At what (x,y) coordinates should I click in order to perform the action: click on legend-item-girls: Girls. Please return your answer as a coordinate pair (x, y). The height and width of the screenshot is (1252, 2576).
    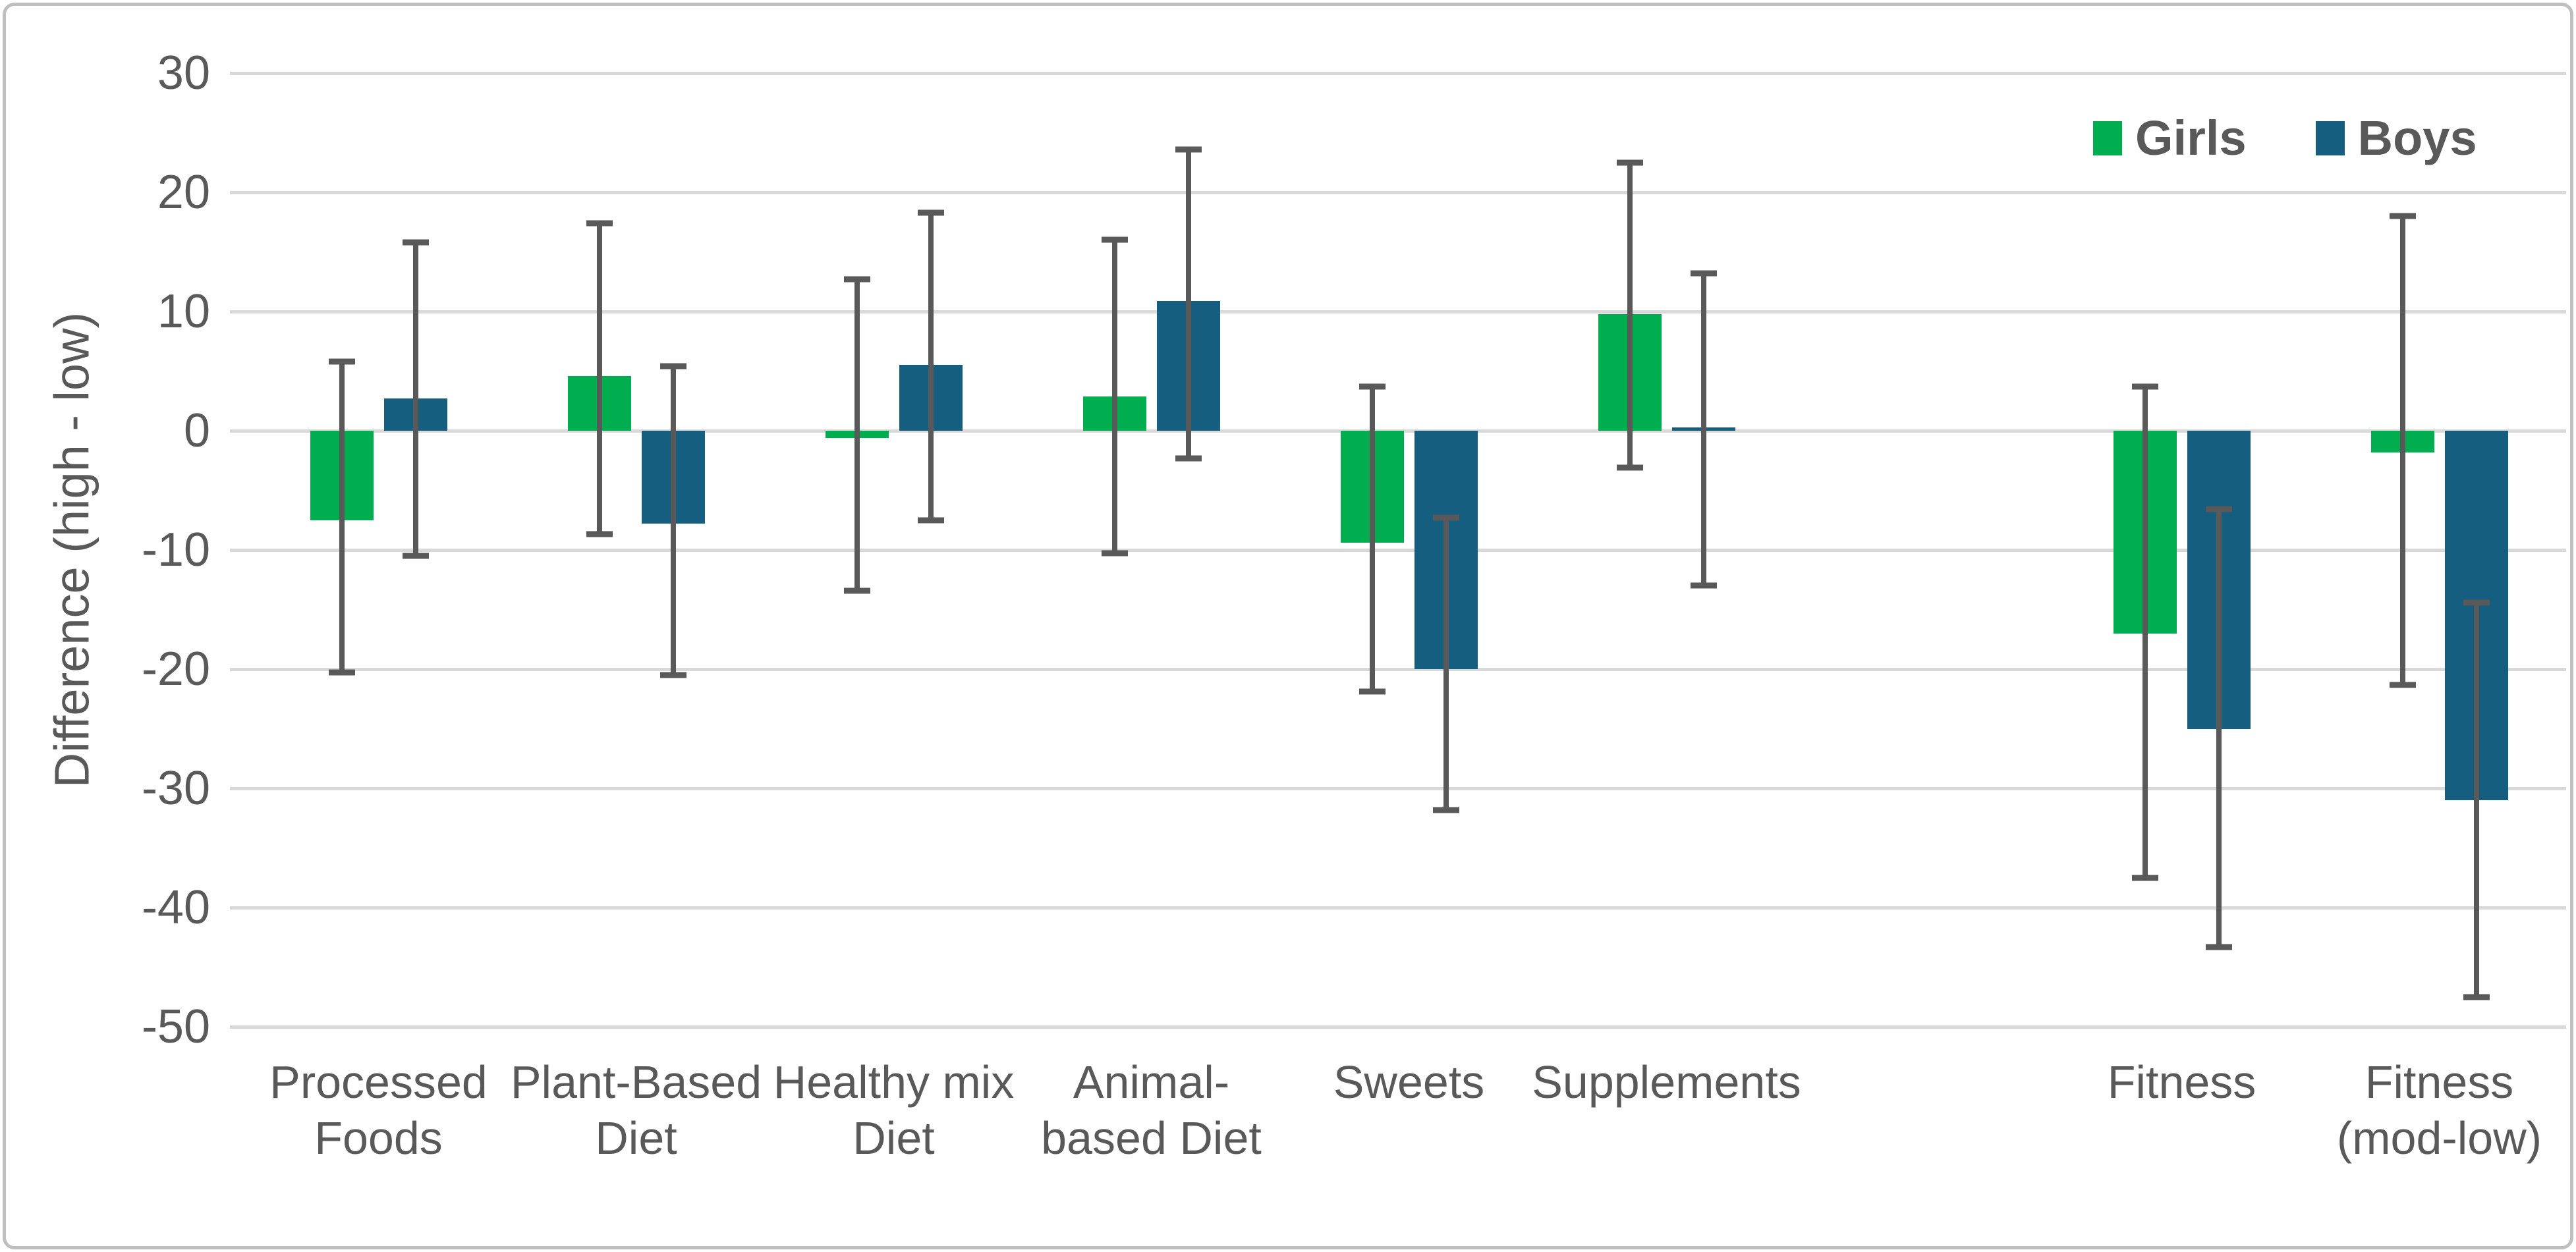
    Looking at the image, I should click on (2170, 138).